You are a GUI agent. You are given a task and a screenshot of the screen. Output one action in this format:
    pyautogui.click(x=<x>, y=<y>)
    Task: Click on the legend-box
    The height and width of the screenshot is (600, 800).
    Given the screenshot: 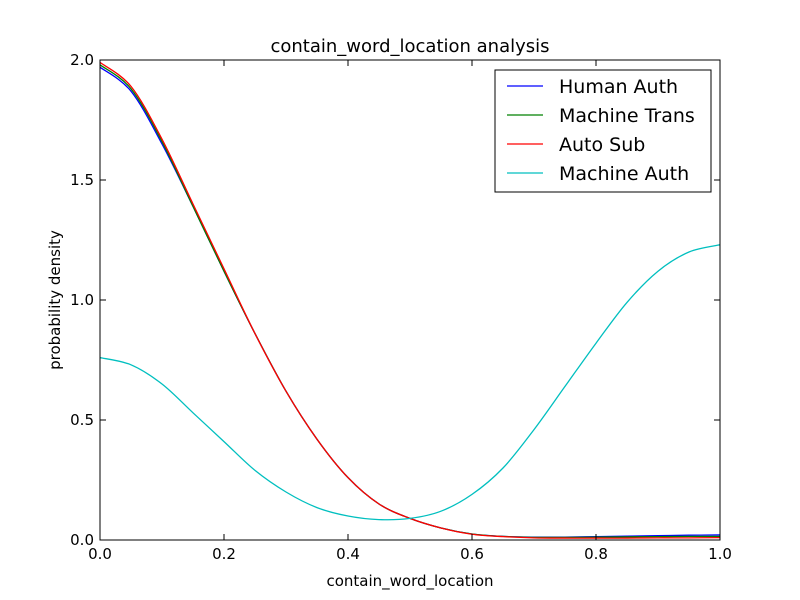 What is the action you would take?
    pyautogui.click(x=603, y=131)
    